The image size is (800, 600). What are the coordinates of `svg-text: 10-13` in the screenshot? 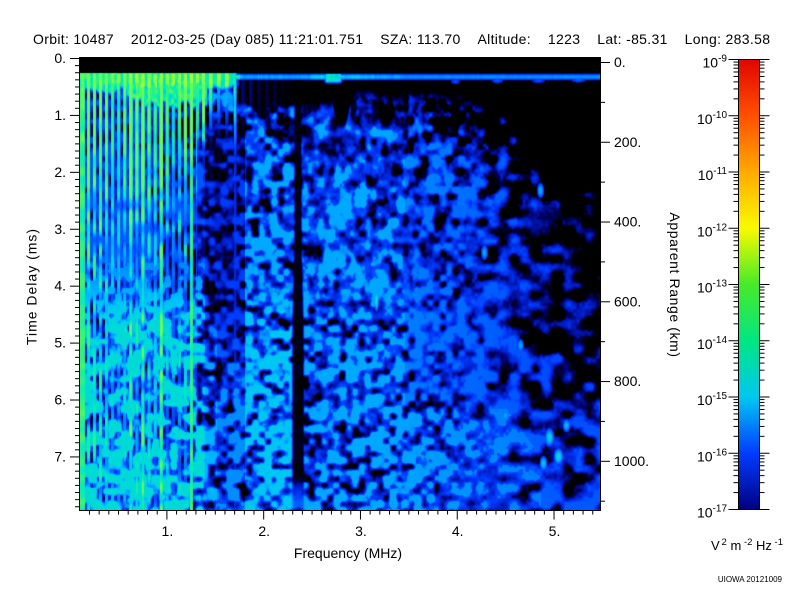 It's located at (712, 287).